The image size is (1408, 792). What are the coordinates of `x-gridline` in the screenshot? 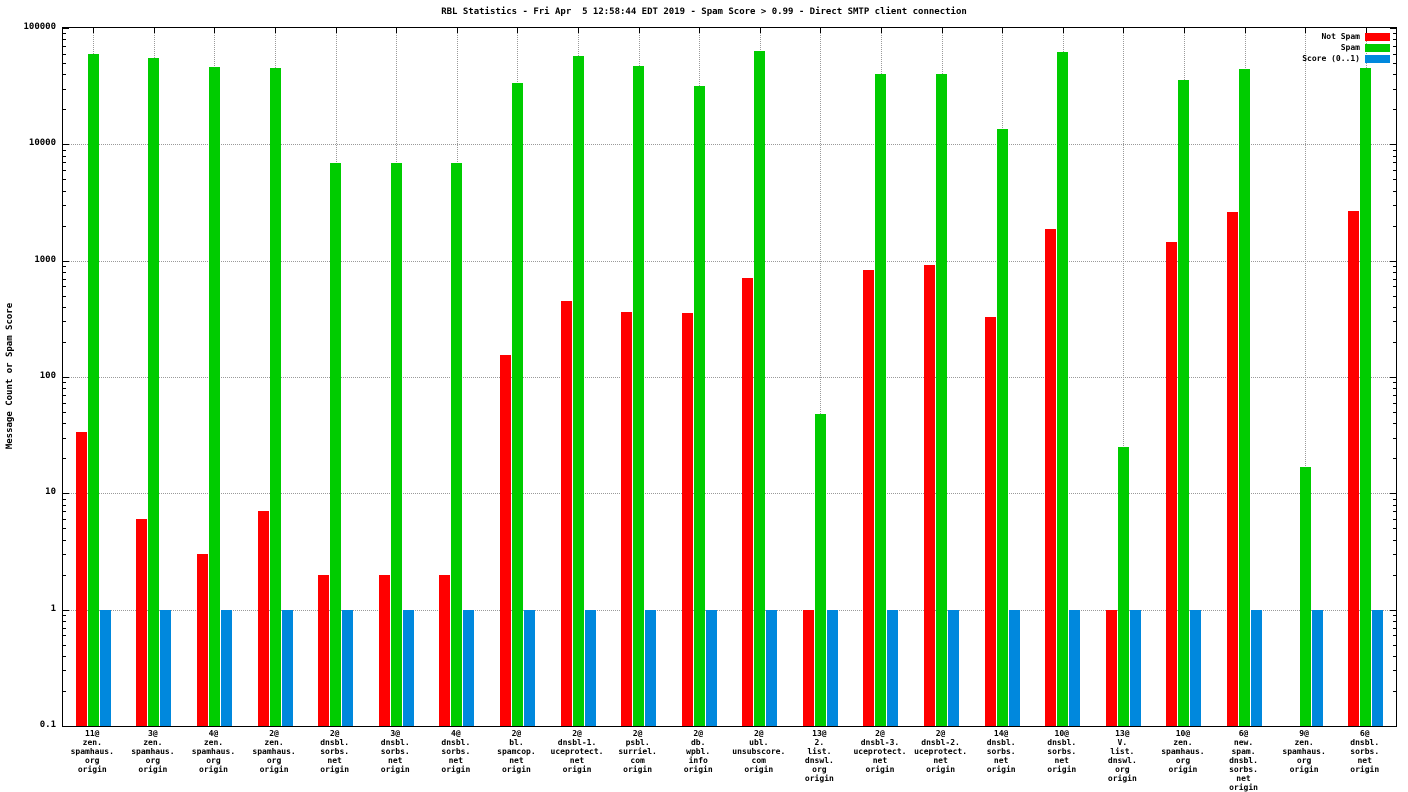 It's located at (1306, 377).